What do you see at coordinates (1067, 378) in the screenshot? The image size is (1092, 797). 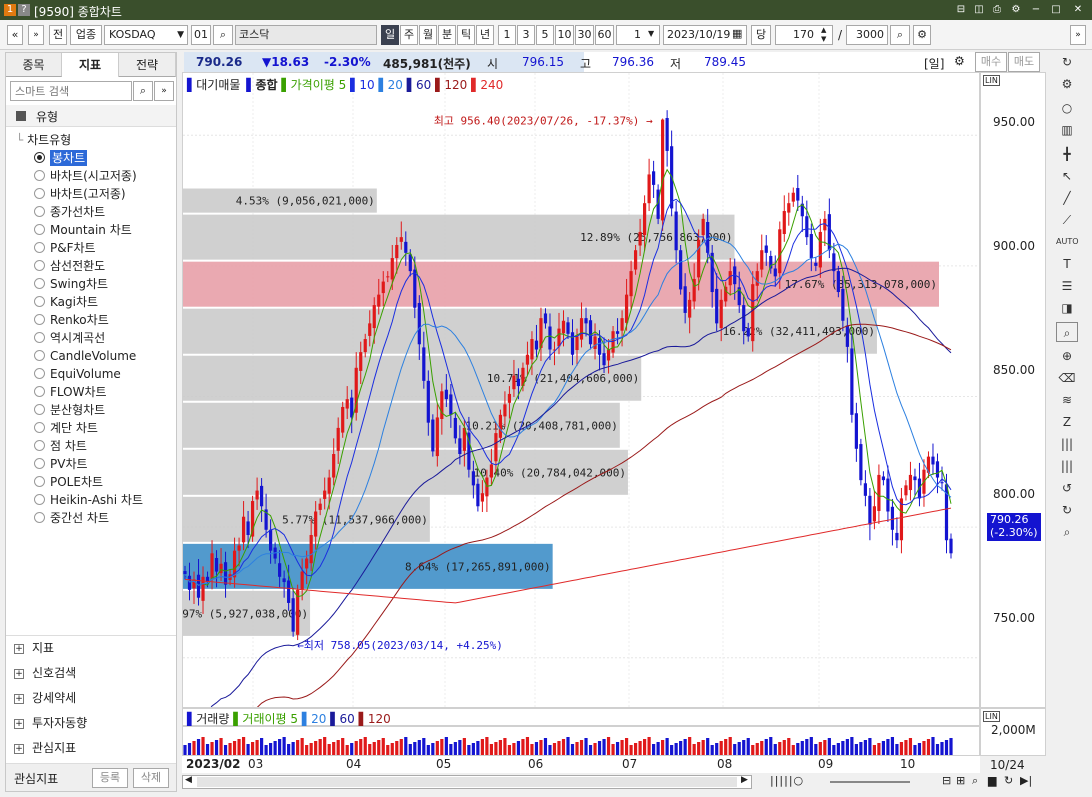 I see `eraser-icon: ⌫` at bounding box center [1067, 378].